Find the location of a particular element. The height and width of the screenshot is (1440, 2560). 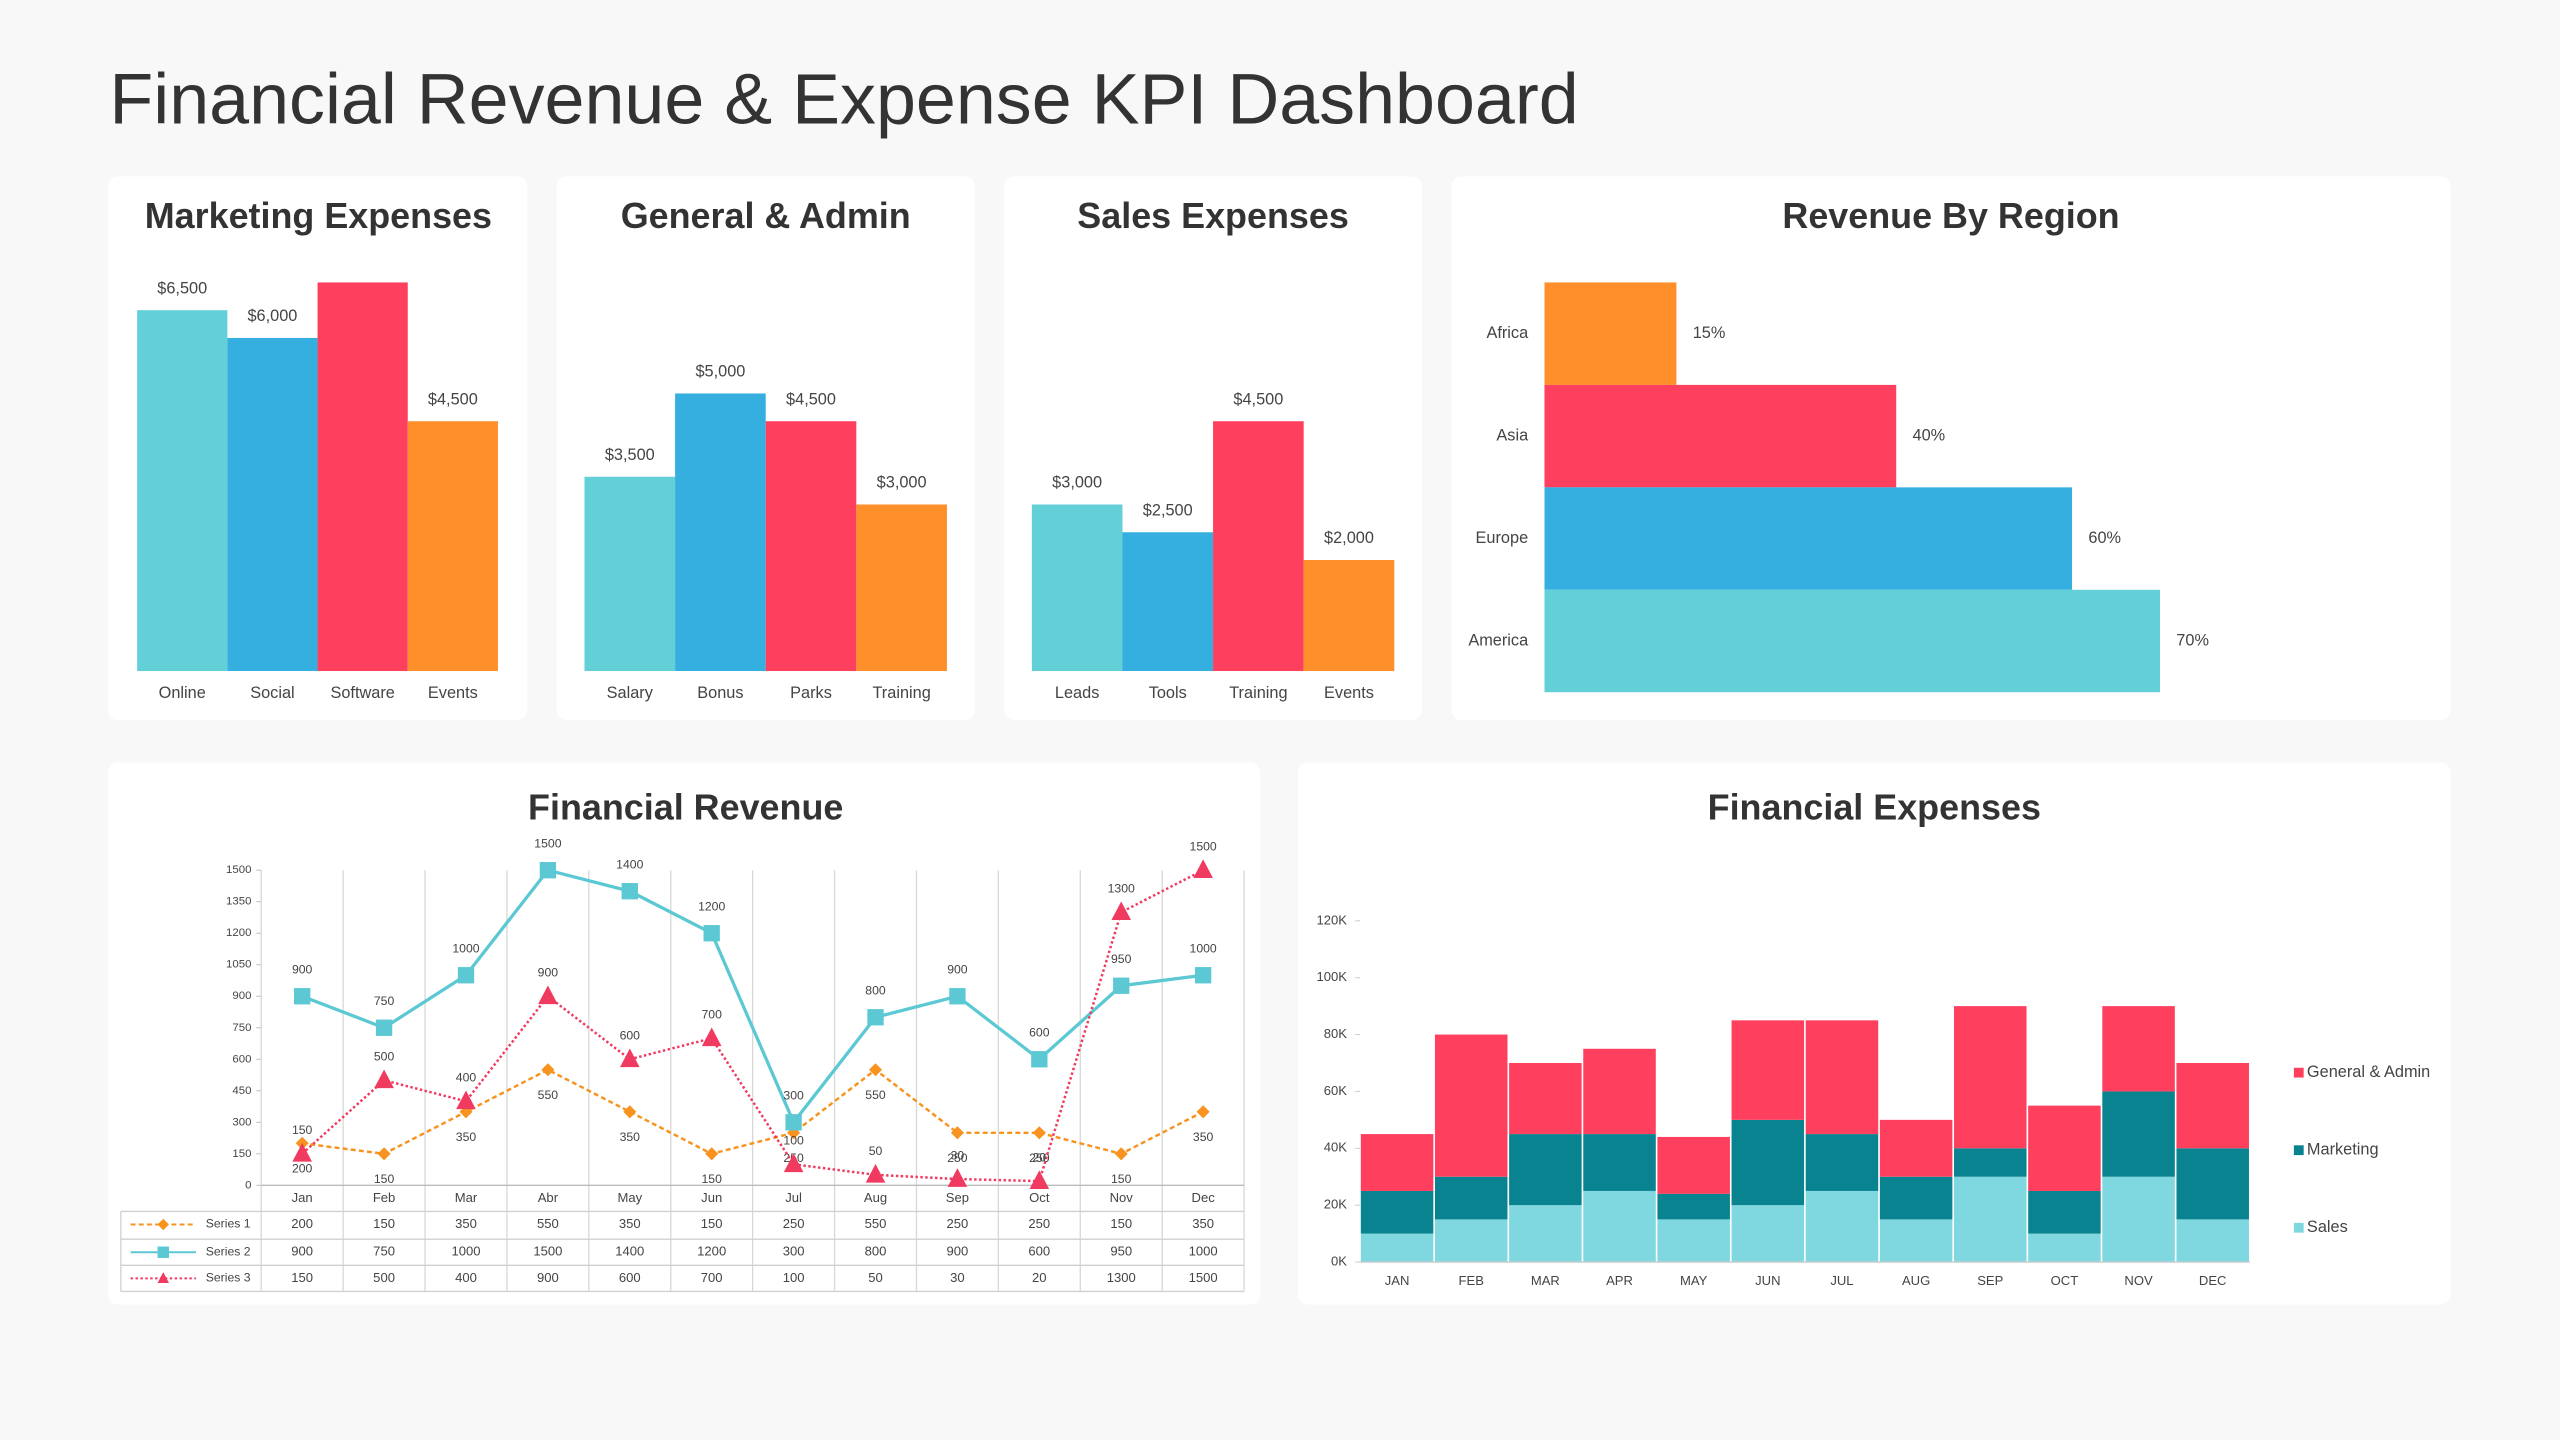

y-tick-label: 20K is located at coordinates (1336, 1204).